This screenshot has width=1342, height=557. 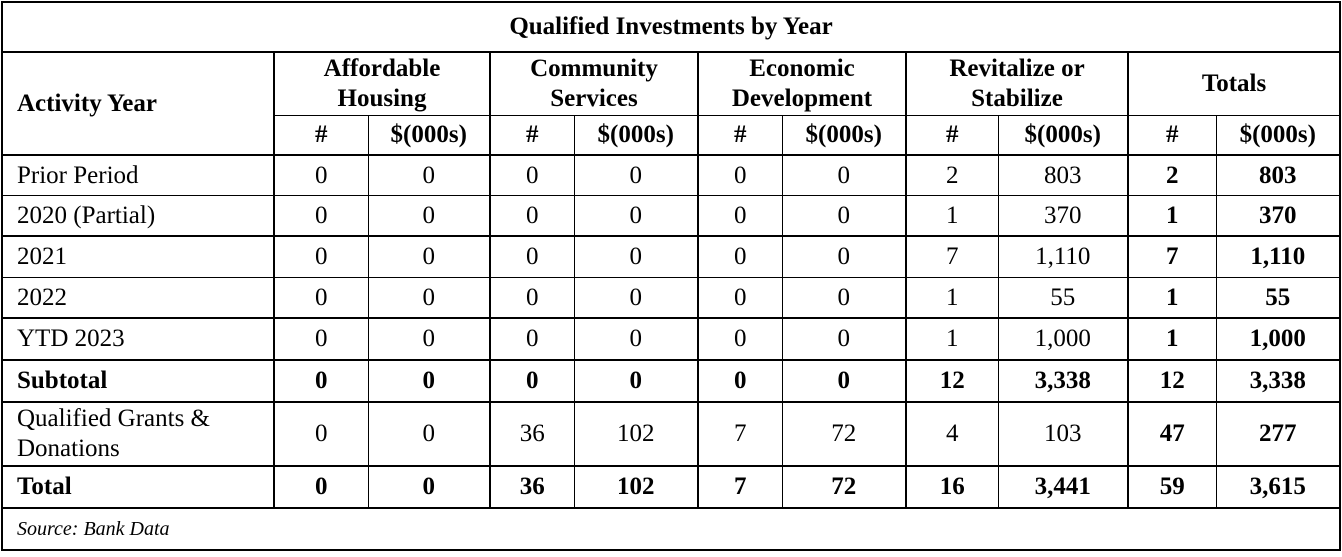 I want to click on cell: 803, so click(x=1063, y=175).